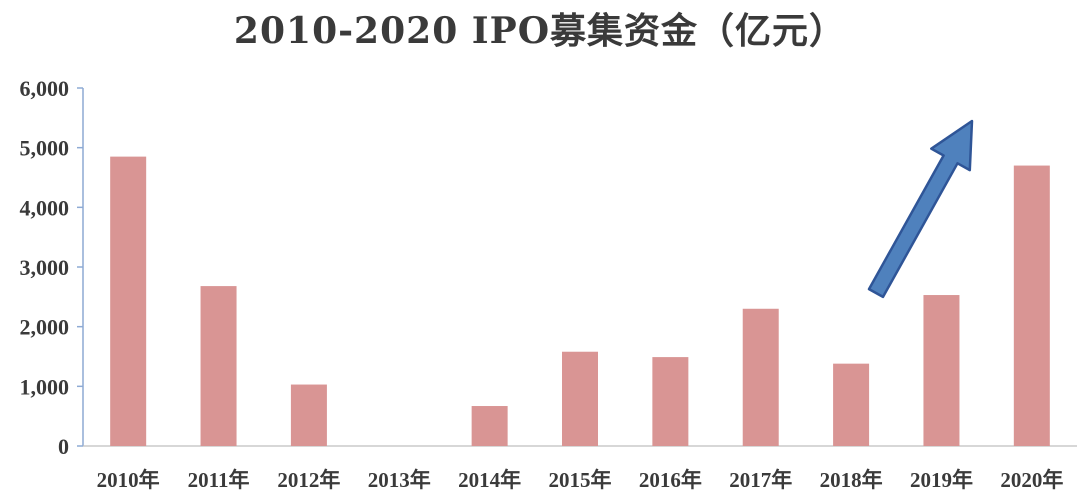 The image size is (1080, 495). Describe the element at coordinates (128, 480) in the screenshot. I see `x-tick-label: 2010年` at that location.